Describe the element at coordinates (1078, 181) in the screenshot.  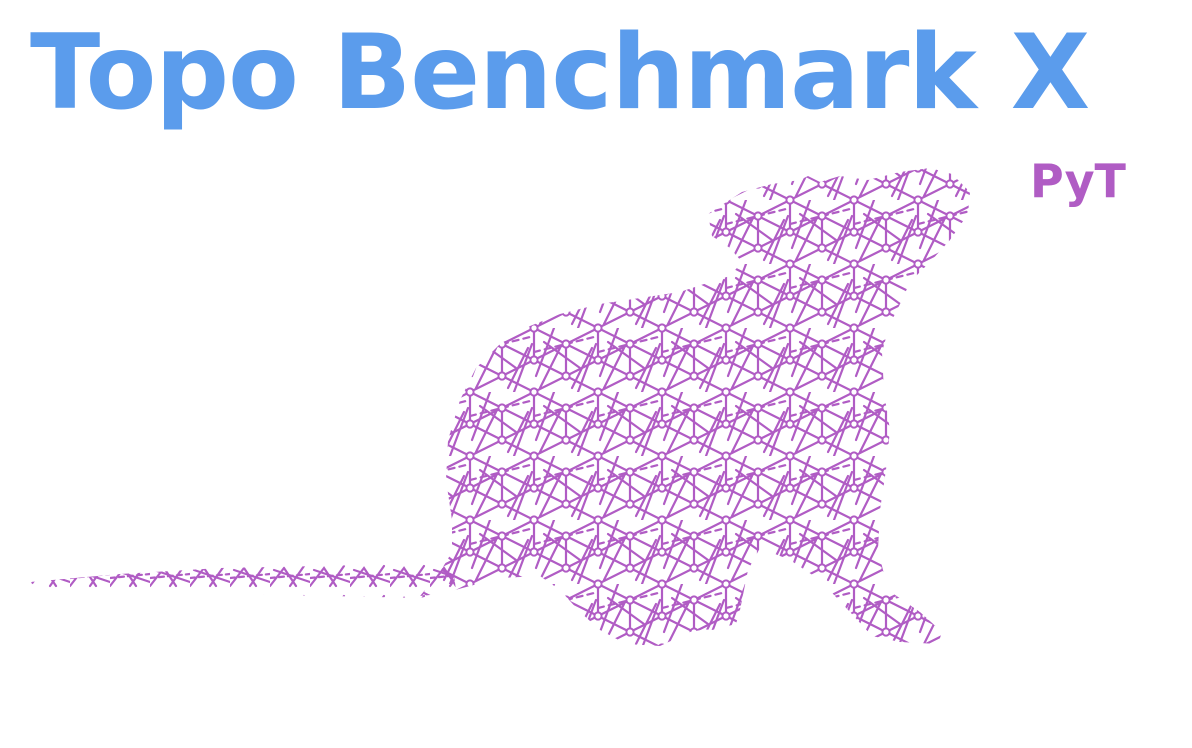
I see `logo-subtitle: PyT` at that location.